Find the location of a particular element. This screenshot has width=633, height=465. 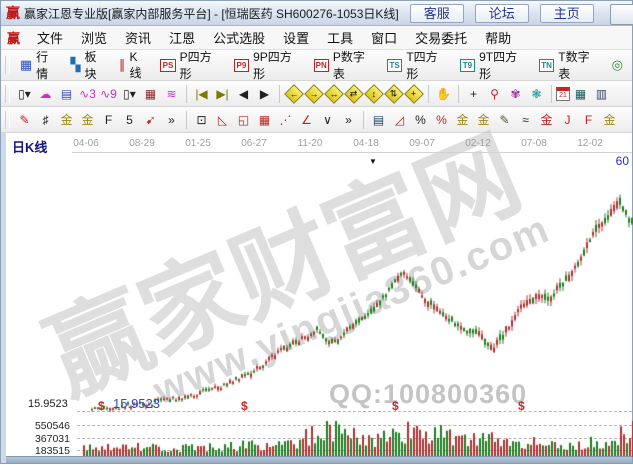

menu-news: 资讯 is located at coordinates (138, 38).